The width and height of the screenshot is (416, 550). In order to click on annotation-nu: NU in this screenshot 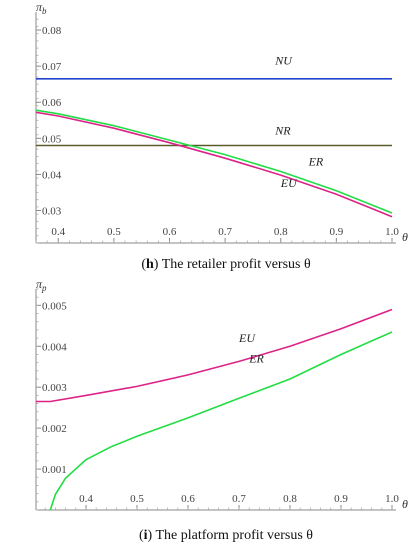, I will do `click(283, 60)`.